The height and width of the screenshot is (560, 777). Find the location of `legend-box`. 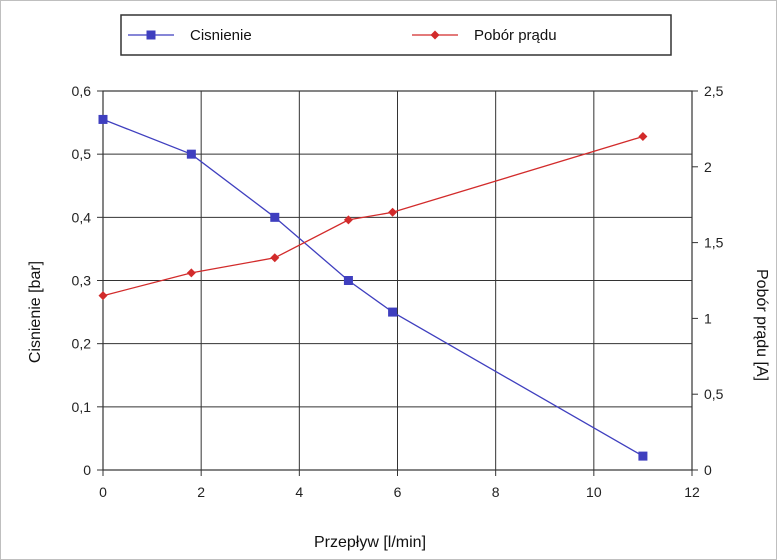

legend-box is located at coordinates (396, 35).